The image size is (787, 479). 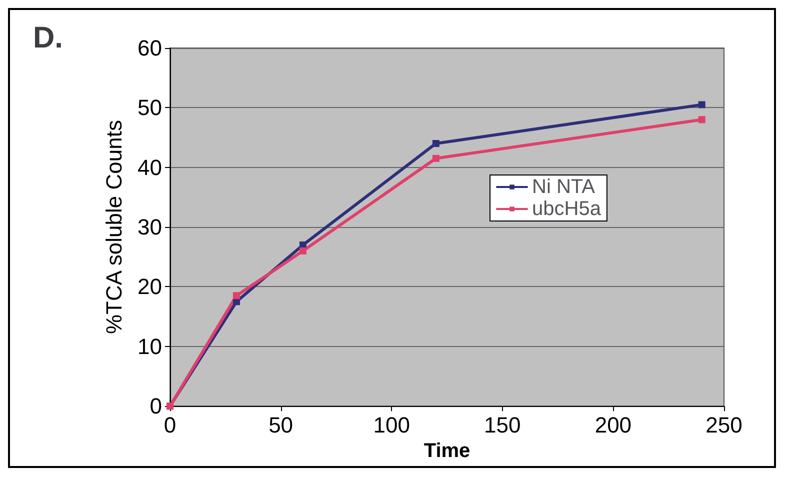 I want to click on y-tick-label: 0, so click(x=156, y=406).